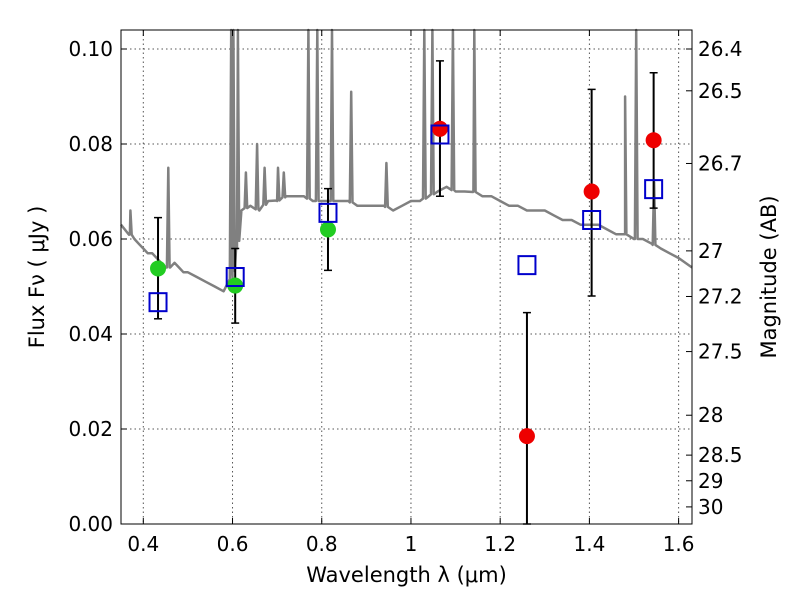 The image size is (800, 600). What do you see at coordinates (233, 544) in the screenshot?
I see `x-tick-label: 0.6` at bounding box center [233, 544].